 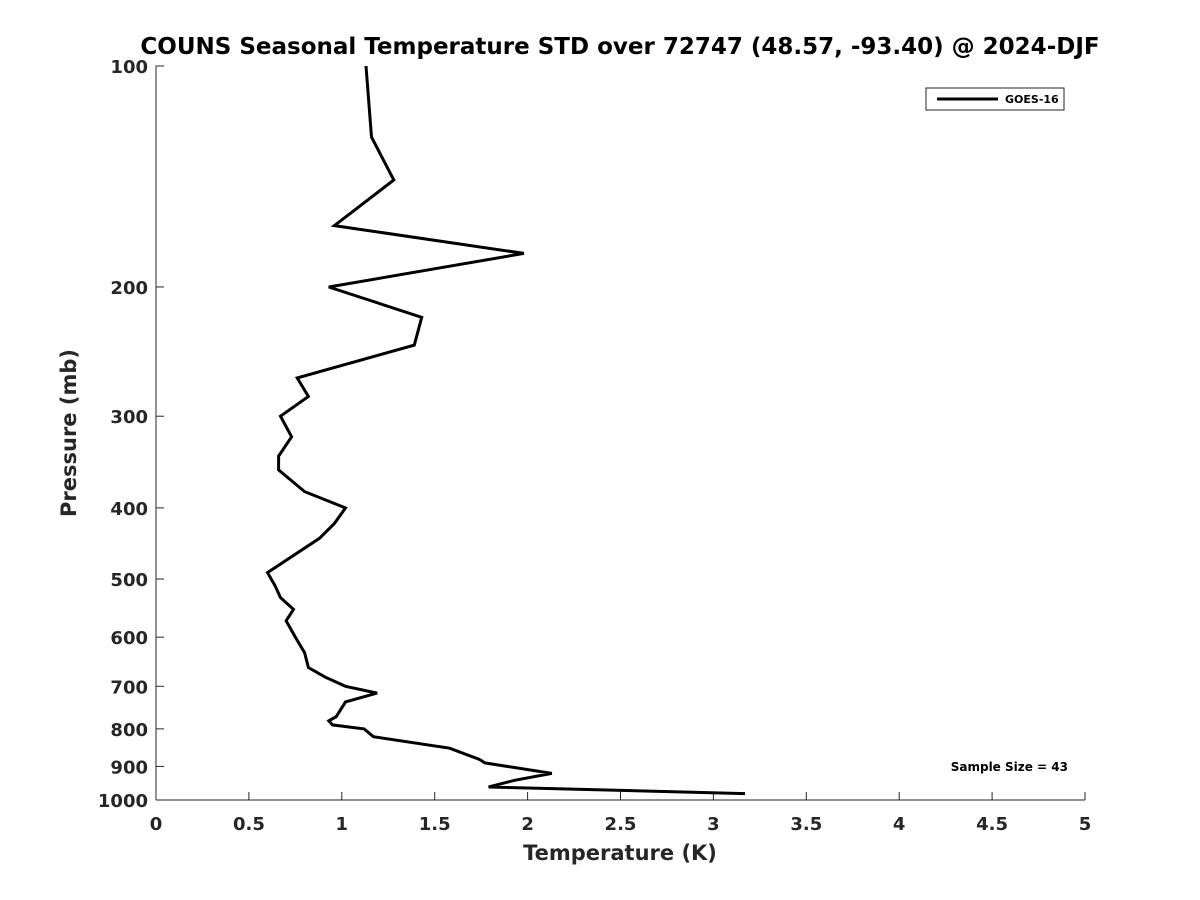 I want to click on y-tick-label: 900, so click(x=129, y=767).